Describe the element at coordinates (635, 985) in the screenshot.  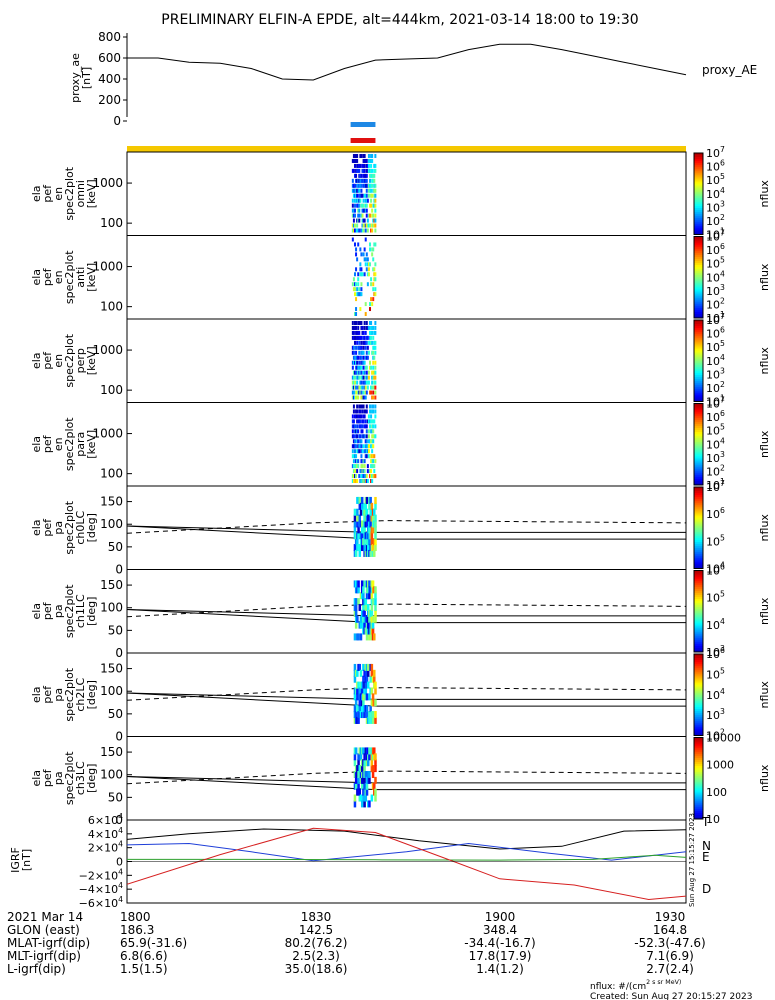
I see `nflux-units: nflux: #/(cm2 s sr MeV)` at that location.